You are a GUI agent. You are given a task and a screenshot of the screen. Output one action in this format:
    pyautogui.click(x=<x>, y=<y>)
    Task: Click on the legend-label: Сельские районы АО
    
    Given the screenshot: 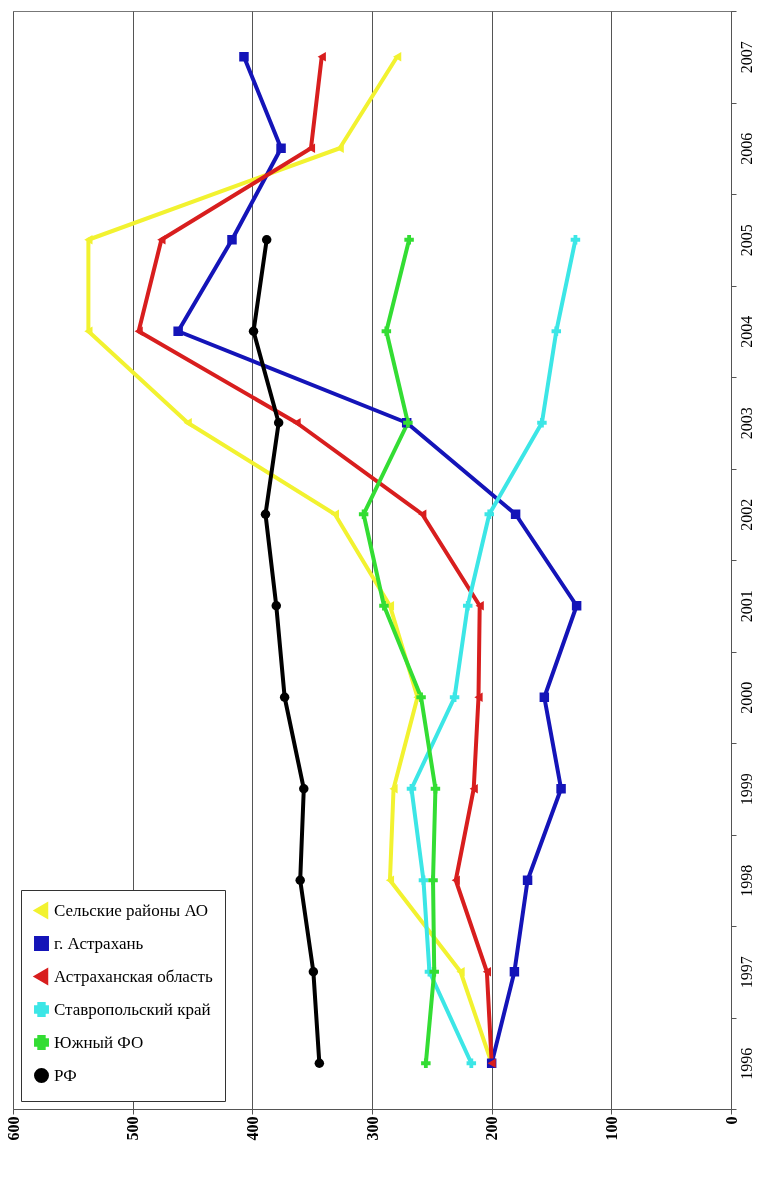 What is the action you would take?
    pyautogui.click(x=131, y=910)
    